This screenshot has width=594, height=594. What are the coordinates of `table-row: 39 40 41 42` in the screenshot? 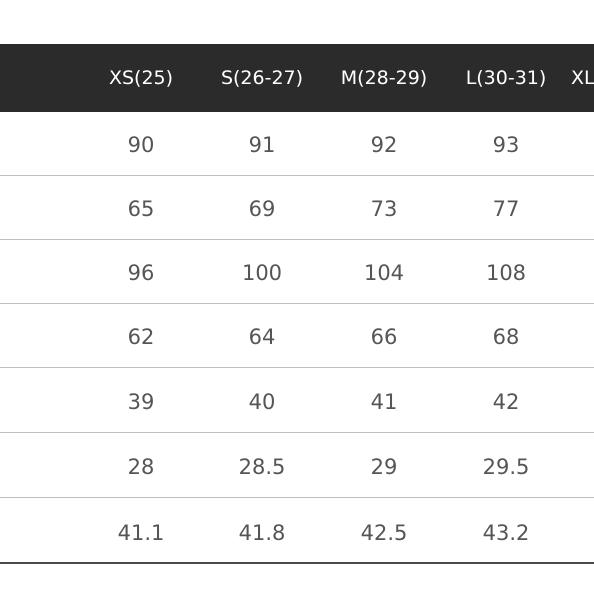 It's located at (297, 401).